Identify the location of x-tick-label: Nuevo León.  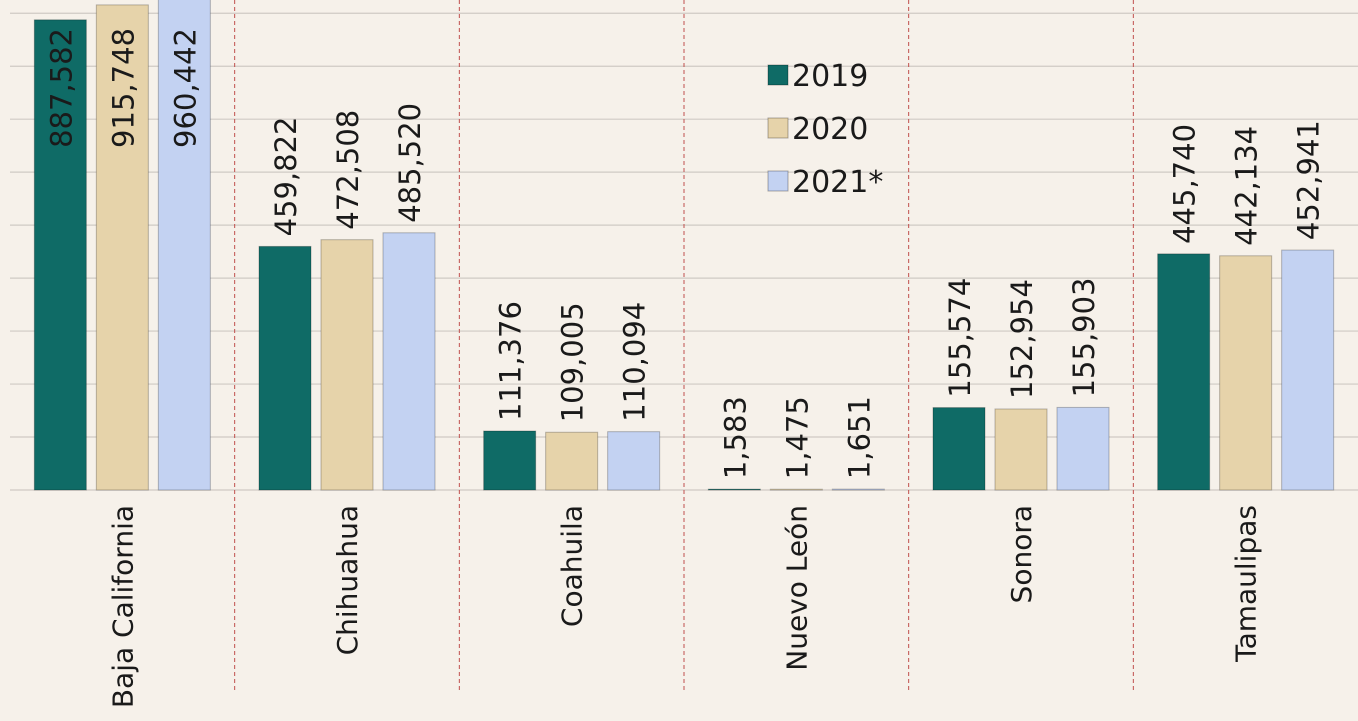
(796, 588).